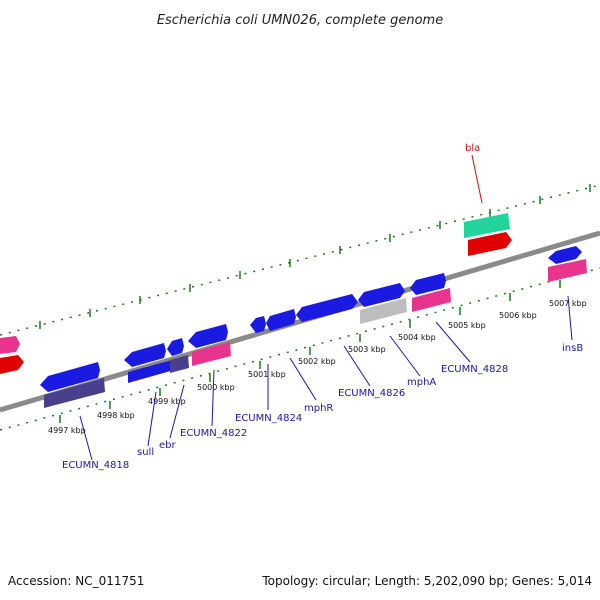 Image resolution: width=600 pixels, height=600 pixels. What do you see at coordinates (116, 415) in the screenshot?
I see `tick-label-4998: 4998 kbp` at bounding box center [116, 415].